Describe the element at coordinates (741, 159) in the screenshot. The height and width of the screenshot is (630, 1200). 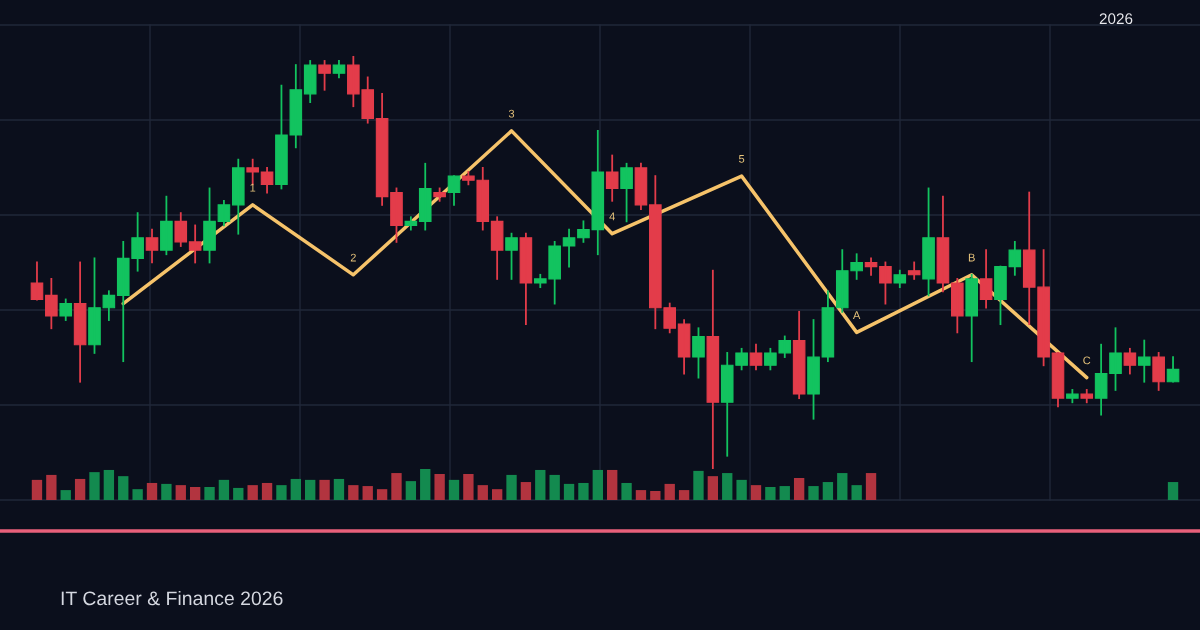
I see `annotation: 5` at that location.